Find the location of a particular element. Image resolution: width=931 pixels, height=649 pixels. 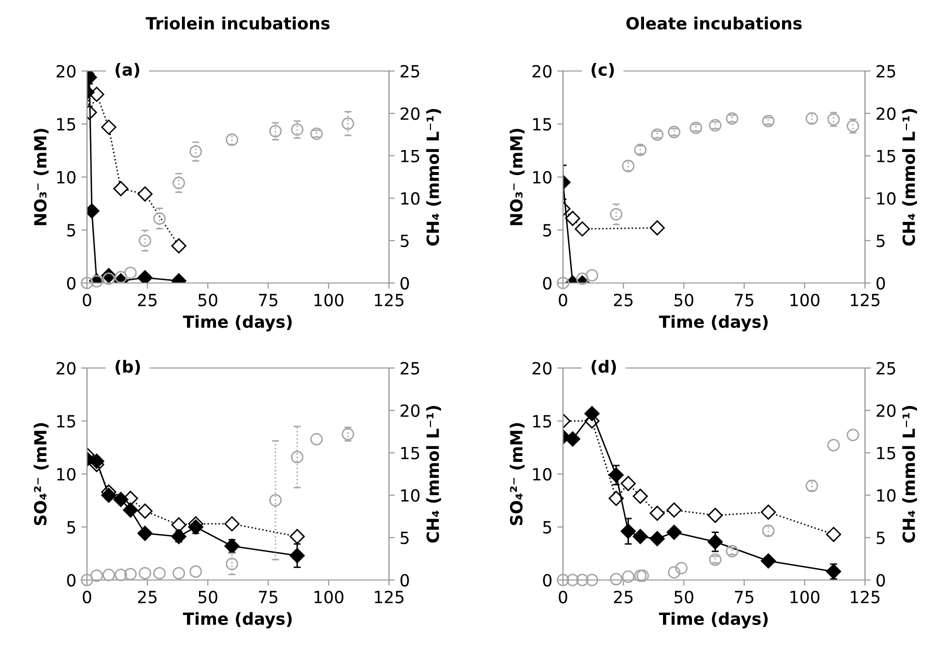

x-tick-label: 50 is located at coordinates (208, 597).